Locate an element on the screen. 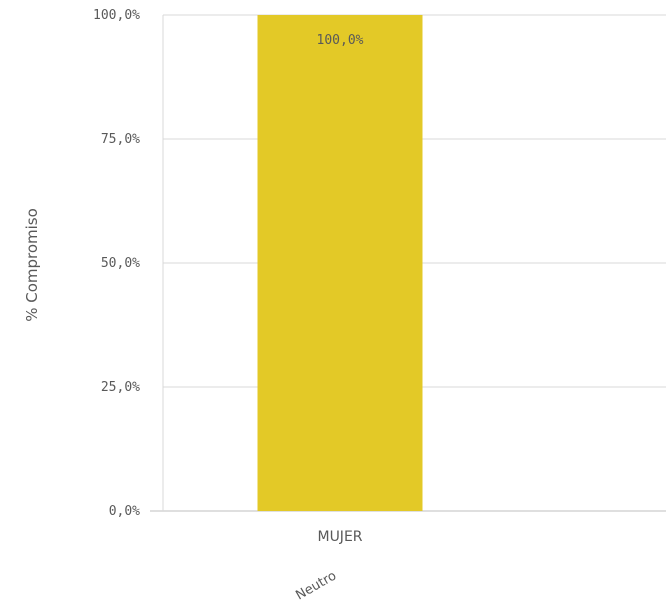  bar-data-label: 100,0% is located at coordinates (340, 40).